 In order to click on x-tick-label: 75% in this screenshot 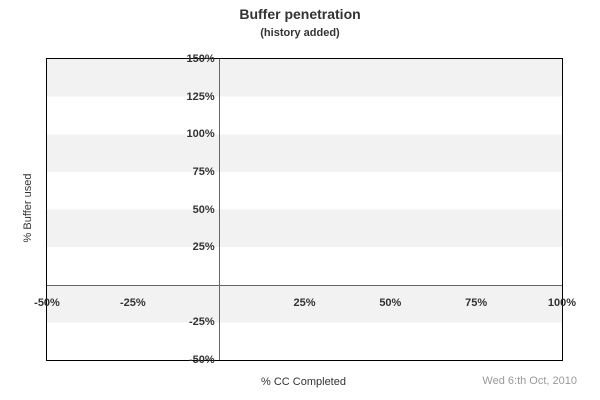, I will do `click(476, 302)`.